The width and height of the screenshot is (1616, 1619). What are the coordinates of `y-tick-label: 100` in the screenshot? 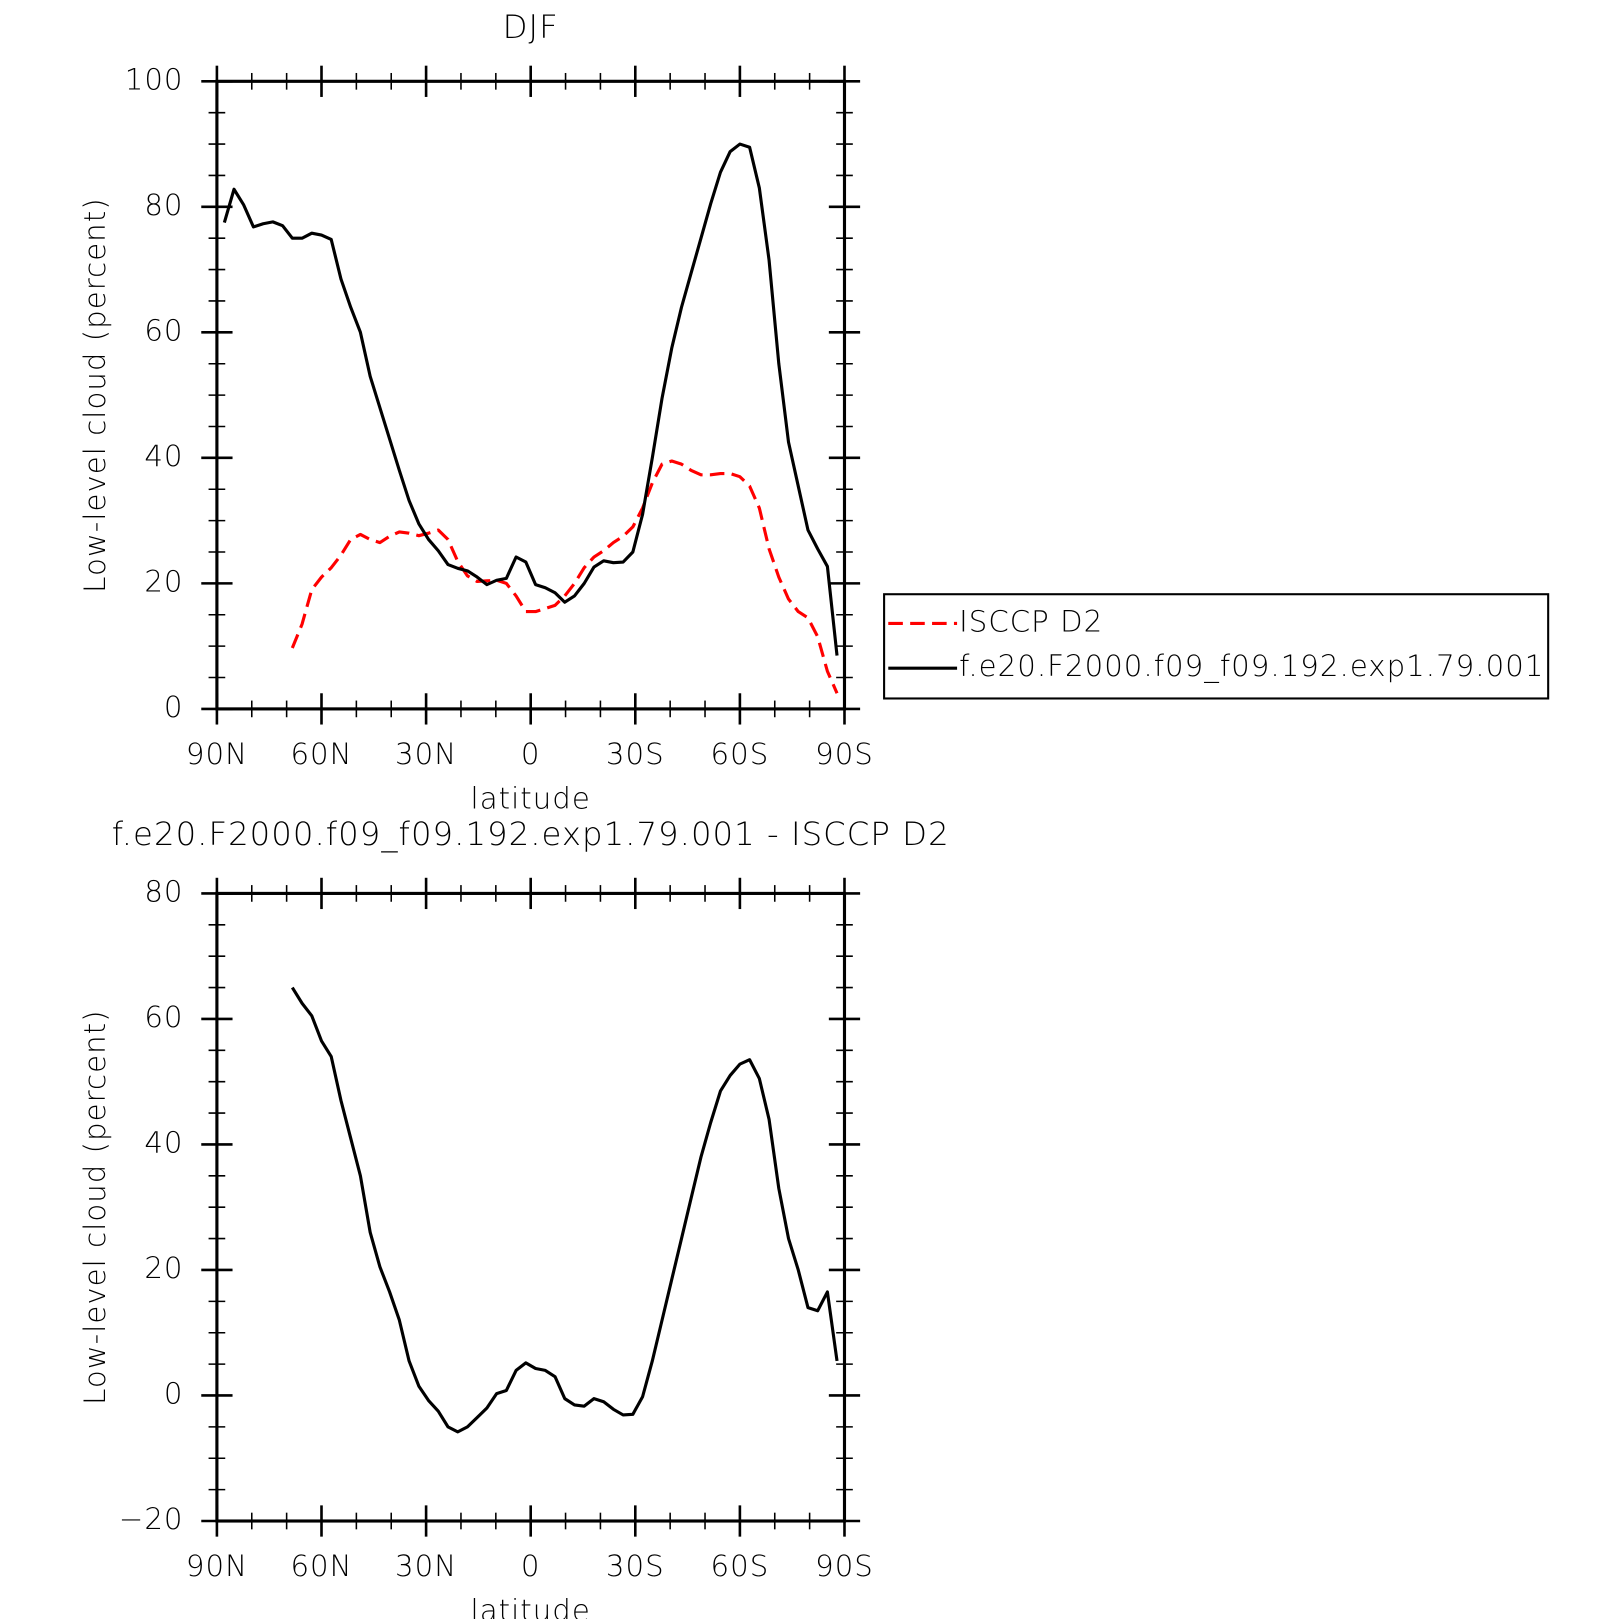 It's located at (154, 79).